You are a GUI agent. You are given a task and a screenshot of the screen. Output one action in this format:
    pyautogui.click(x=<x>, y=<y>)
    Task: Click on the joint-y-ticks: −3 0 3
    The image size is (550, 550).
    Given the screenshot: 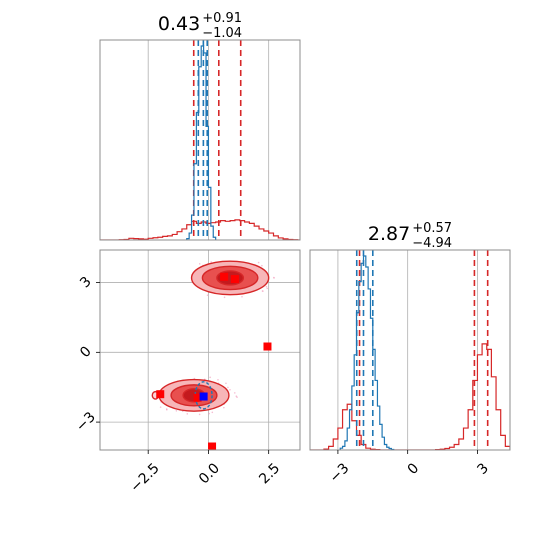 What is the action you would take?
    pyautogui.click(x=86, y=354)
    